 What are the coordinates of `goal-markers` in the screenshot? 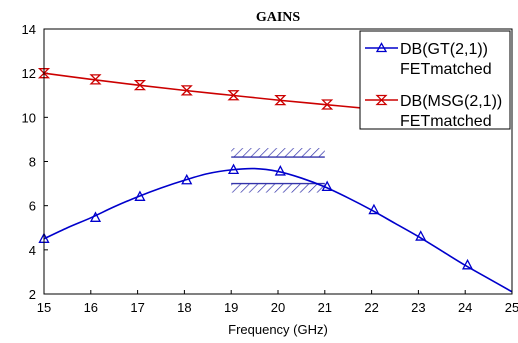 It's located at (278, 170).